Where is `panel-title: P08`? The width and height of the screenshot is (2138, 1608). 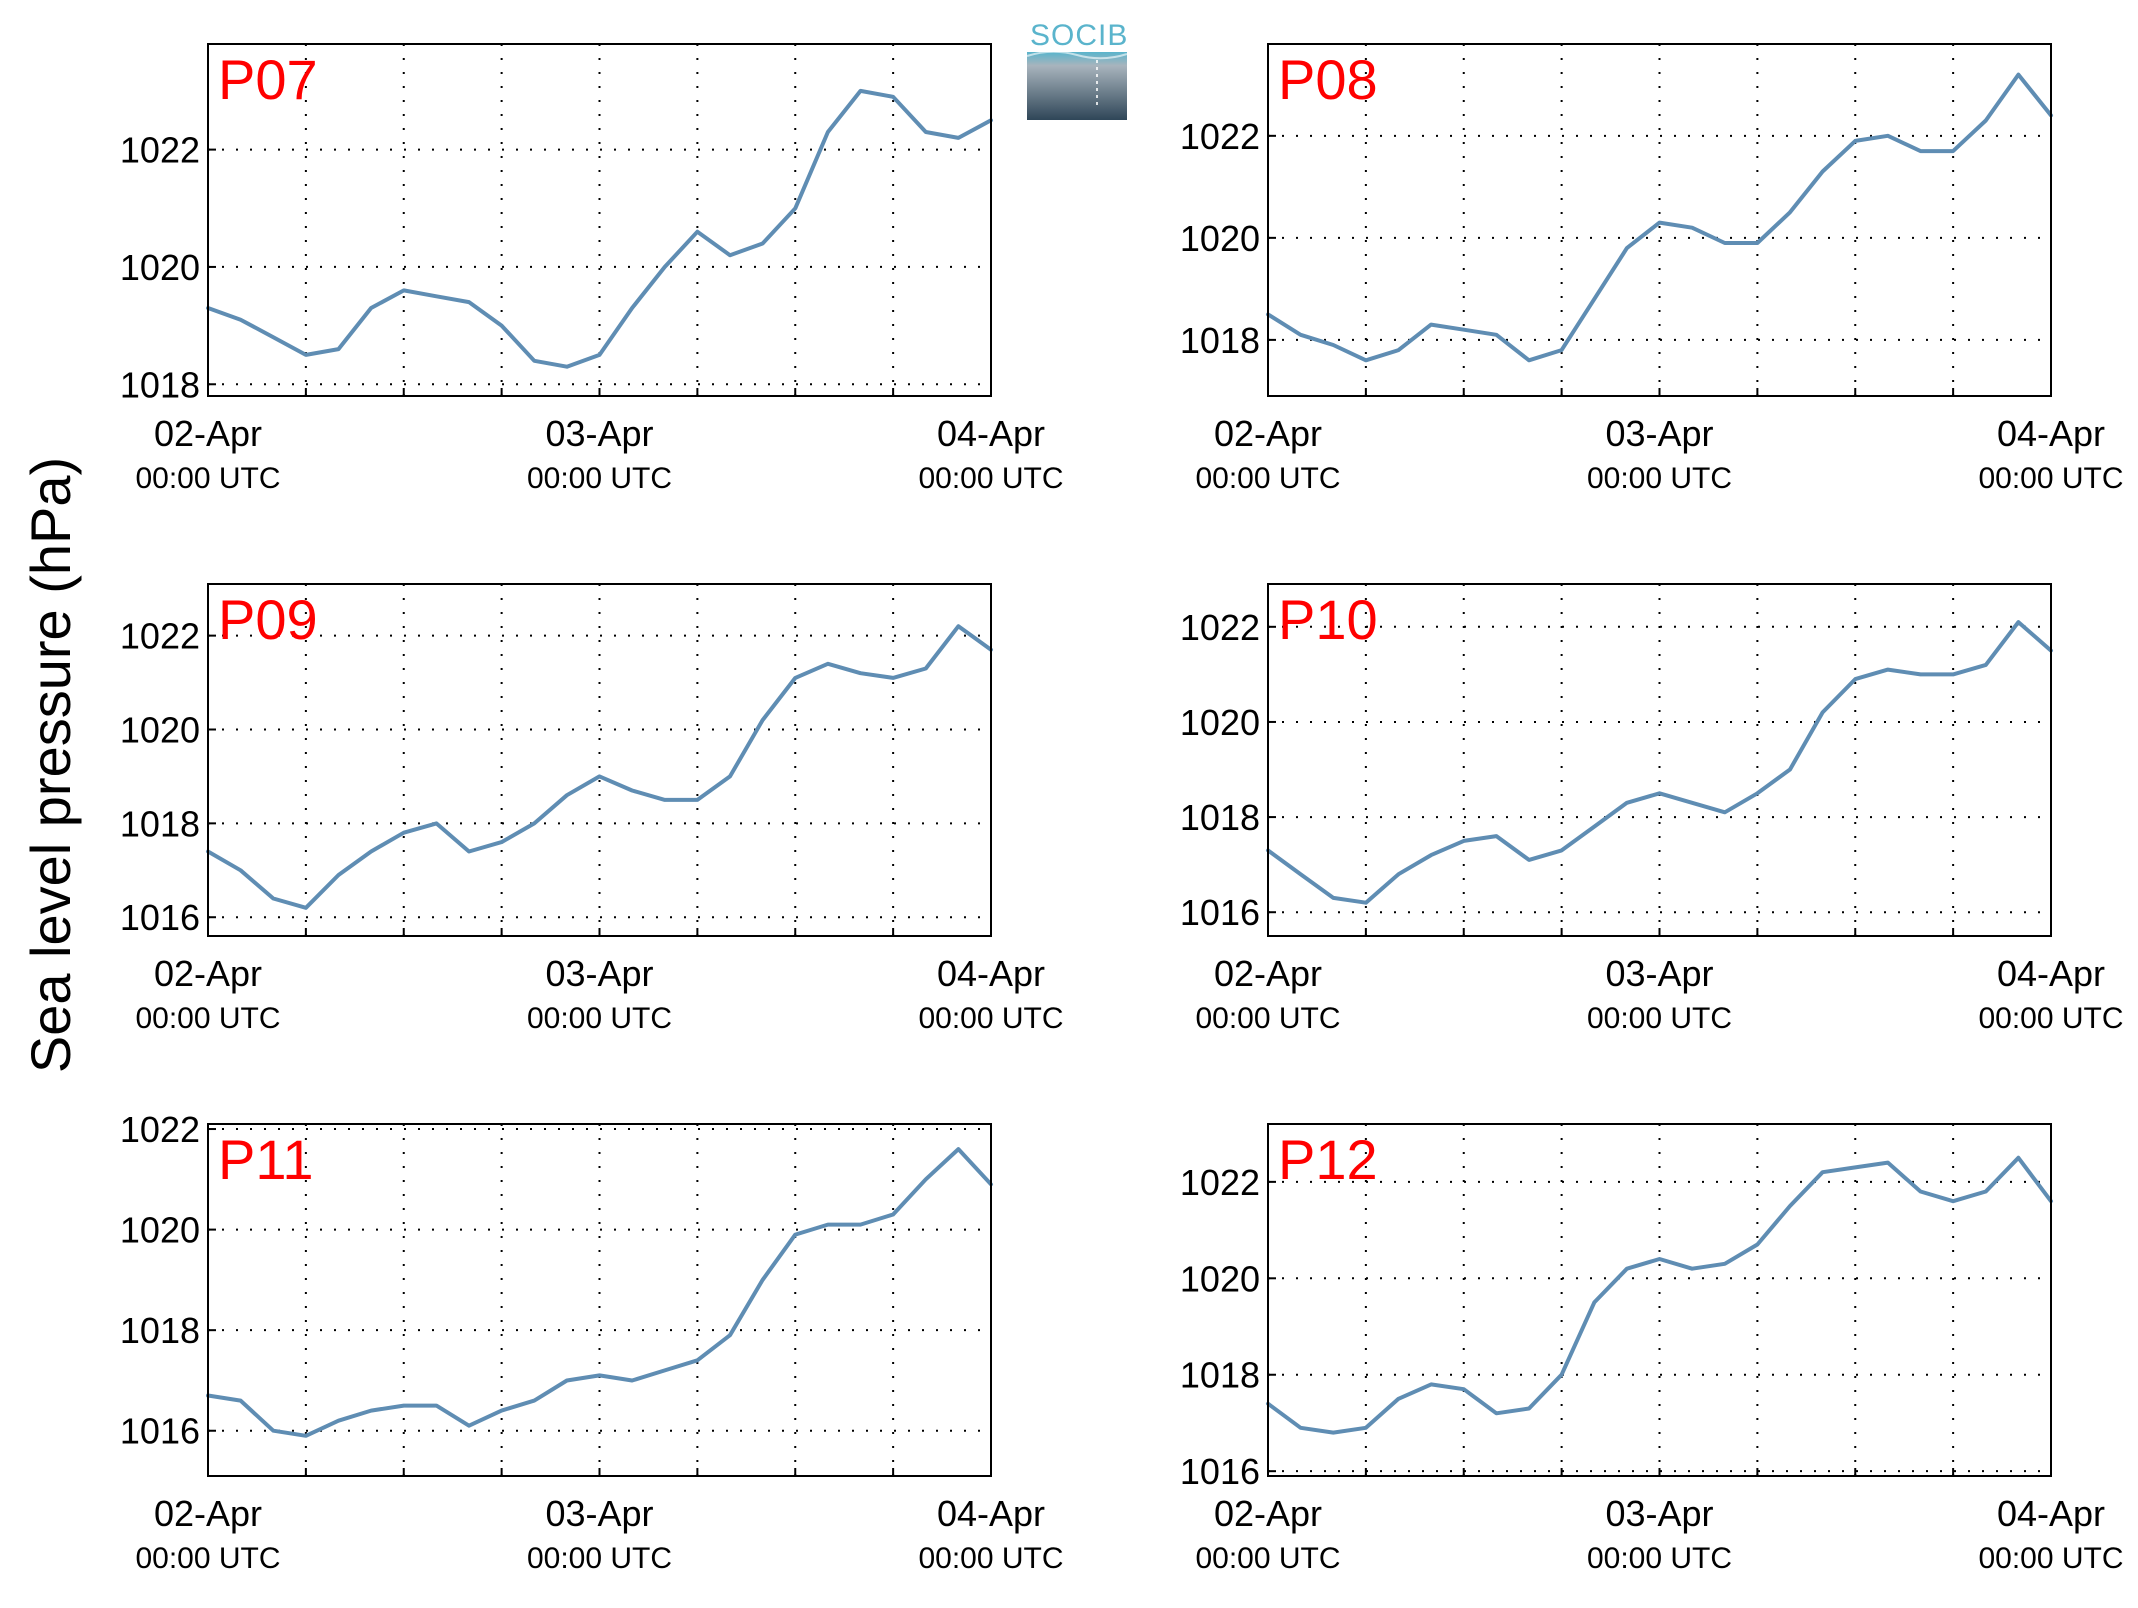
panel-title: P08 is located at coordinates (1328, 79).